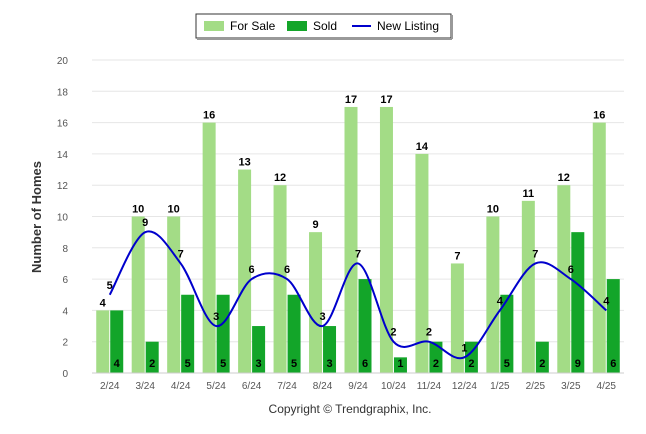 The height and width of the screenshot is (434, 646). What do you see at coordinates (259, 364) in the screenshot?
I see `label-sold-6-24: 3` at bounding box center [259, 364].